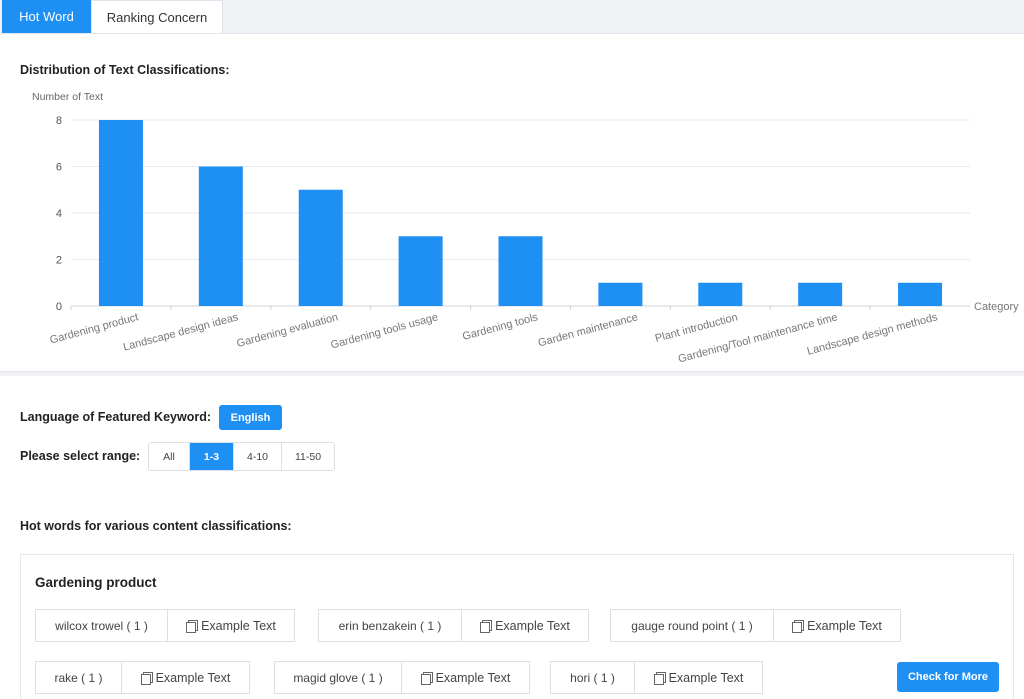 This screenshot has height=699, width=1024. What do you see at coordinates (67, 97) in the screenshot?
I see `y-axis-label: Number of Text` at bounding box center [67, 97].